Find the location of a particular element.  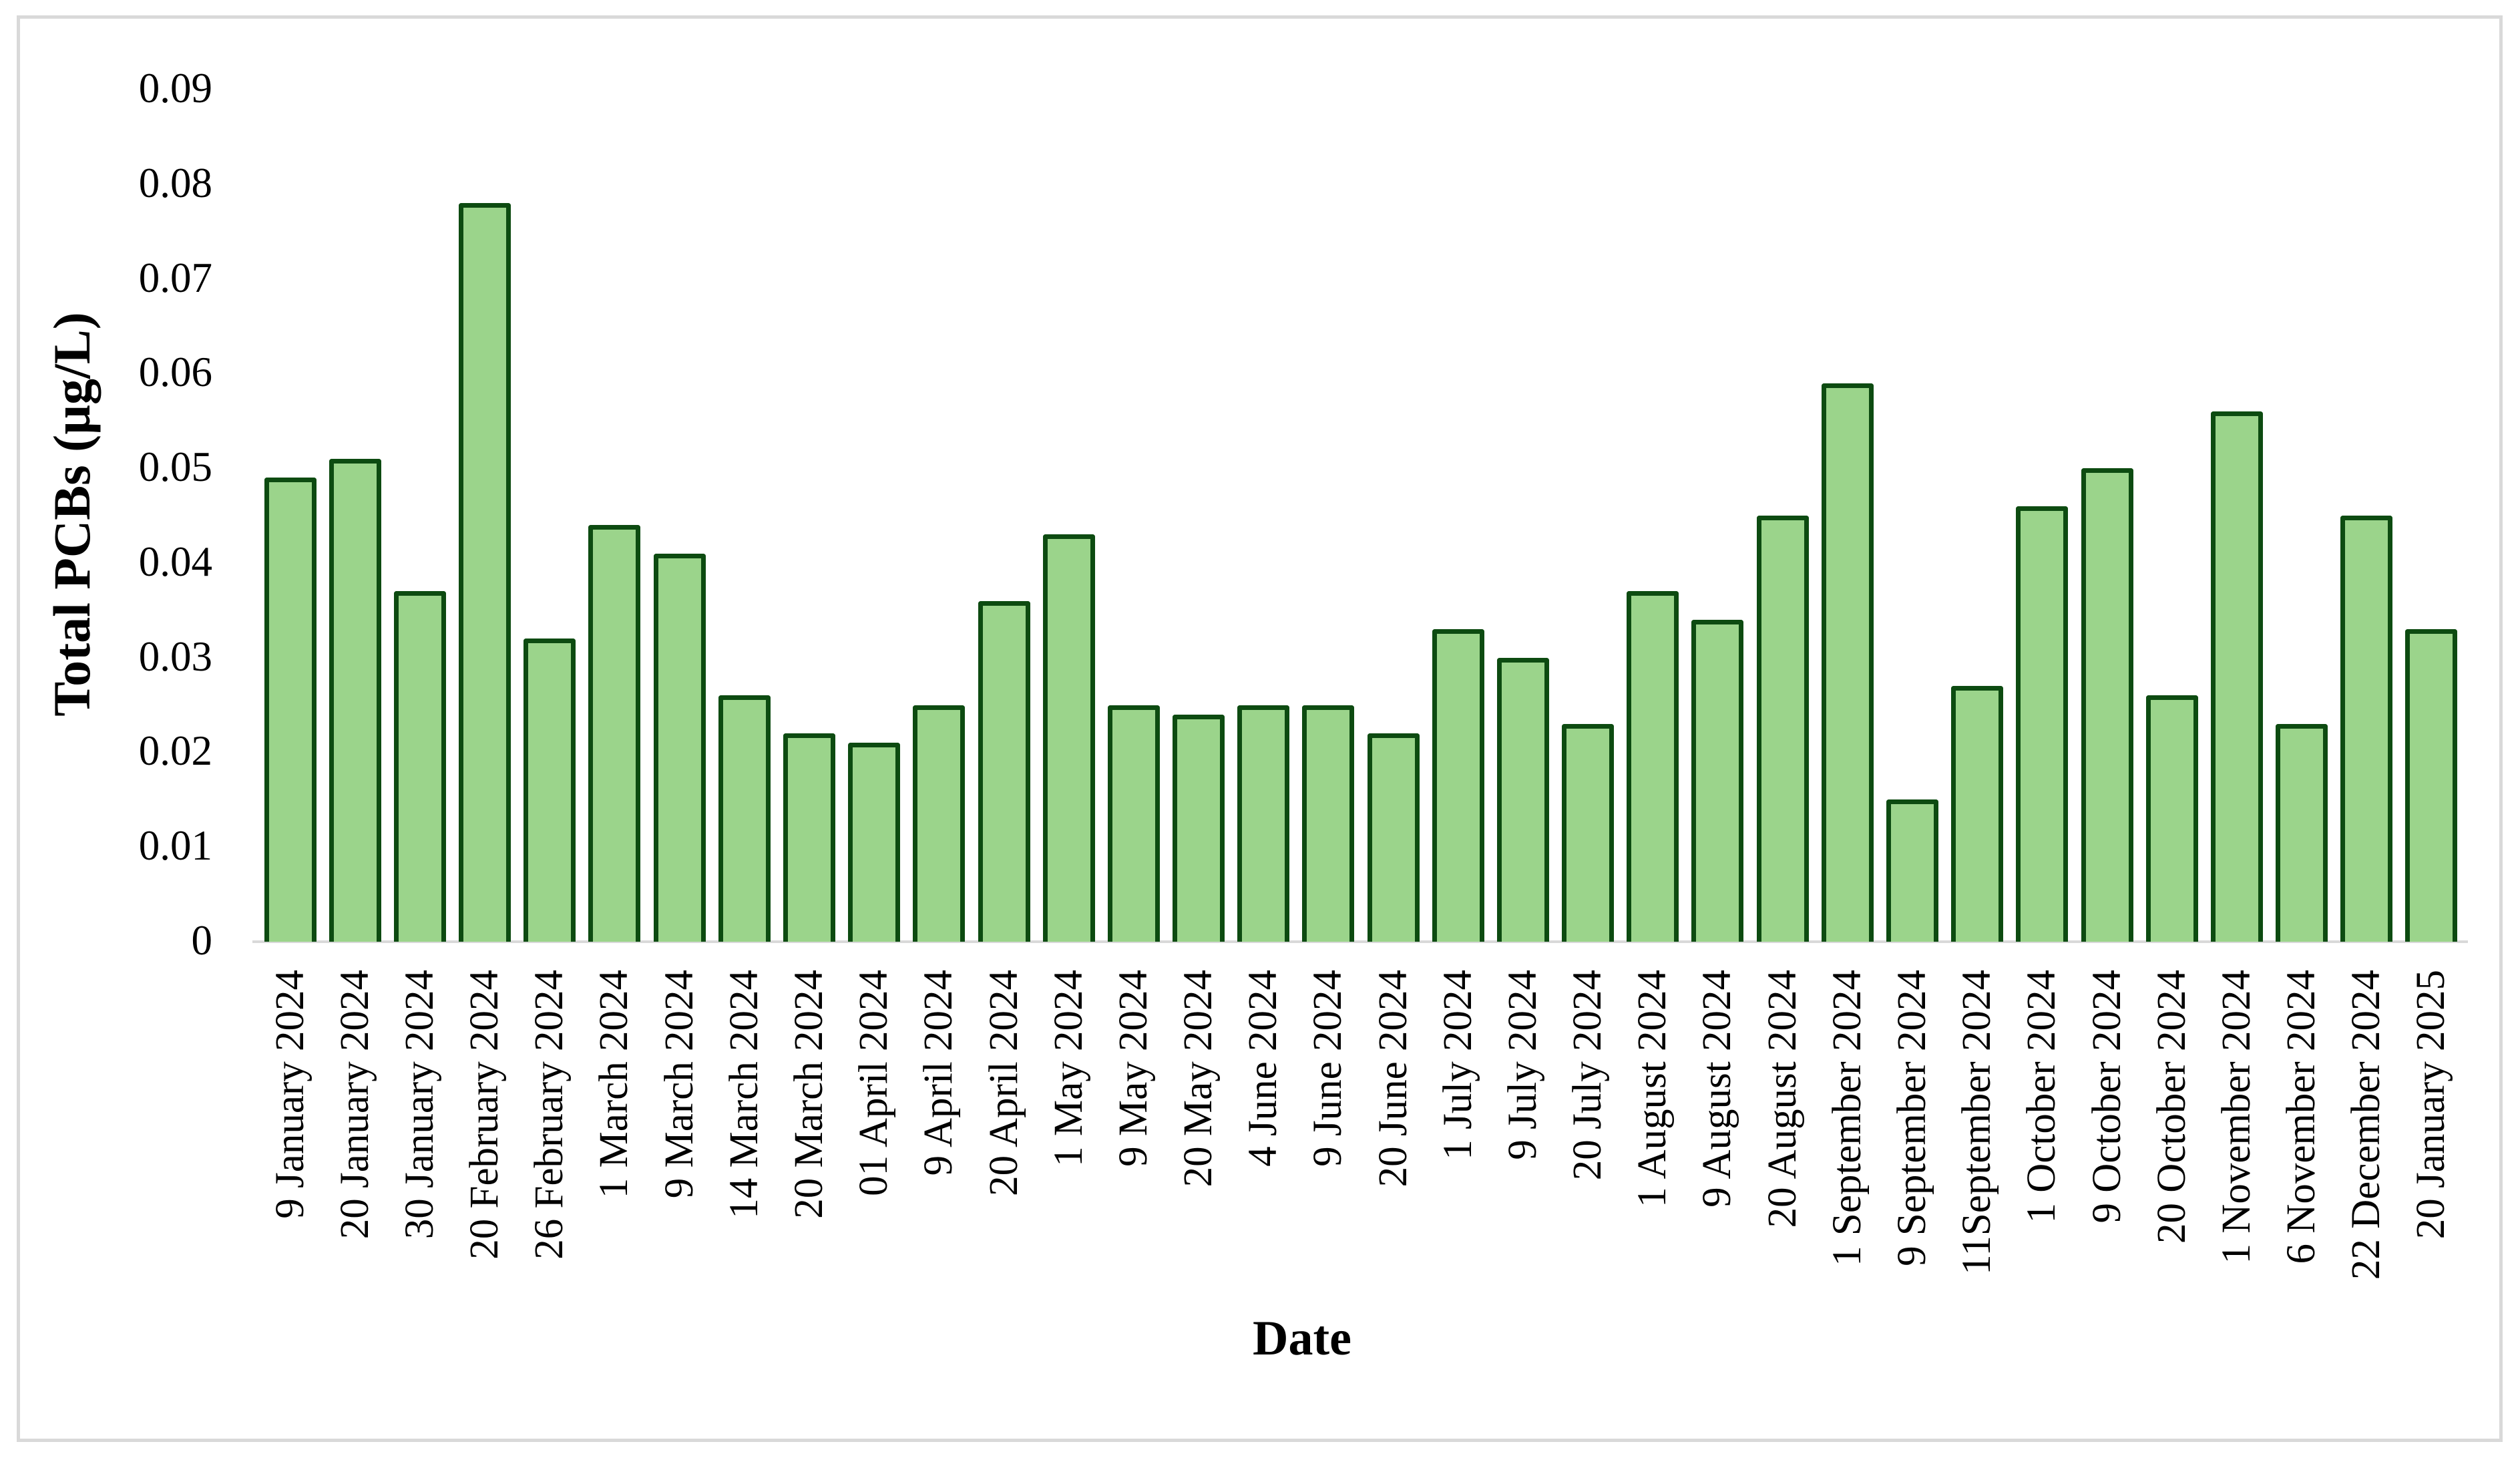

x-tick-label: 6 November 2024 is located at coordinates (2301, 1117).